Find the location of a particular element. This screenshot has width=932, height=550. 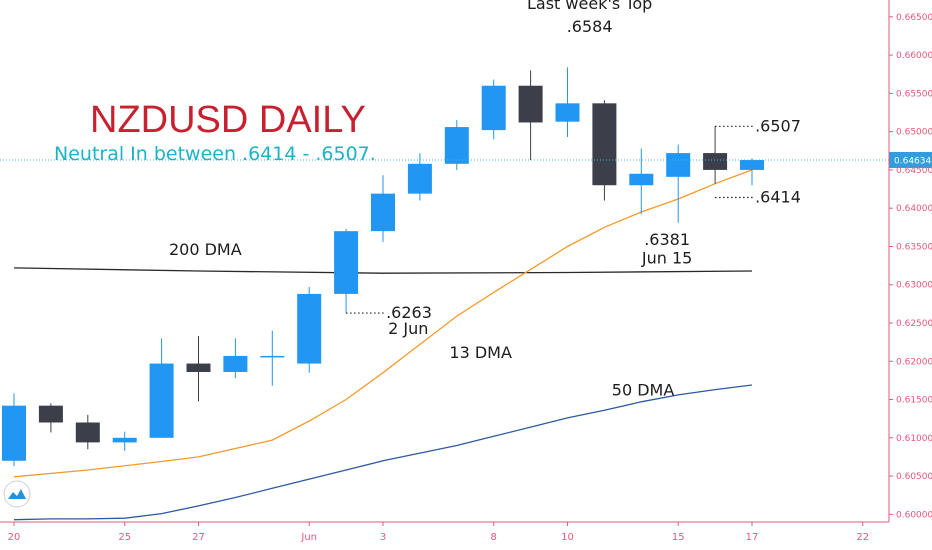

level-price-label: .6507 is located at coordinates (778, 125).